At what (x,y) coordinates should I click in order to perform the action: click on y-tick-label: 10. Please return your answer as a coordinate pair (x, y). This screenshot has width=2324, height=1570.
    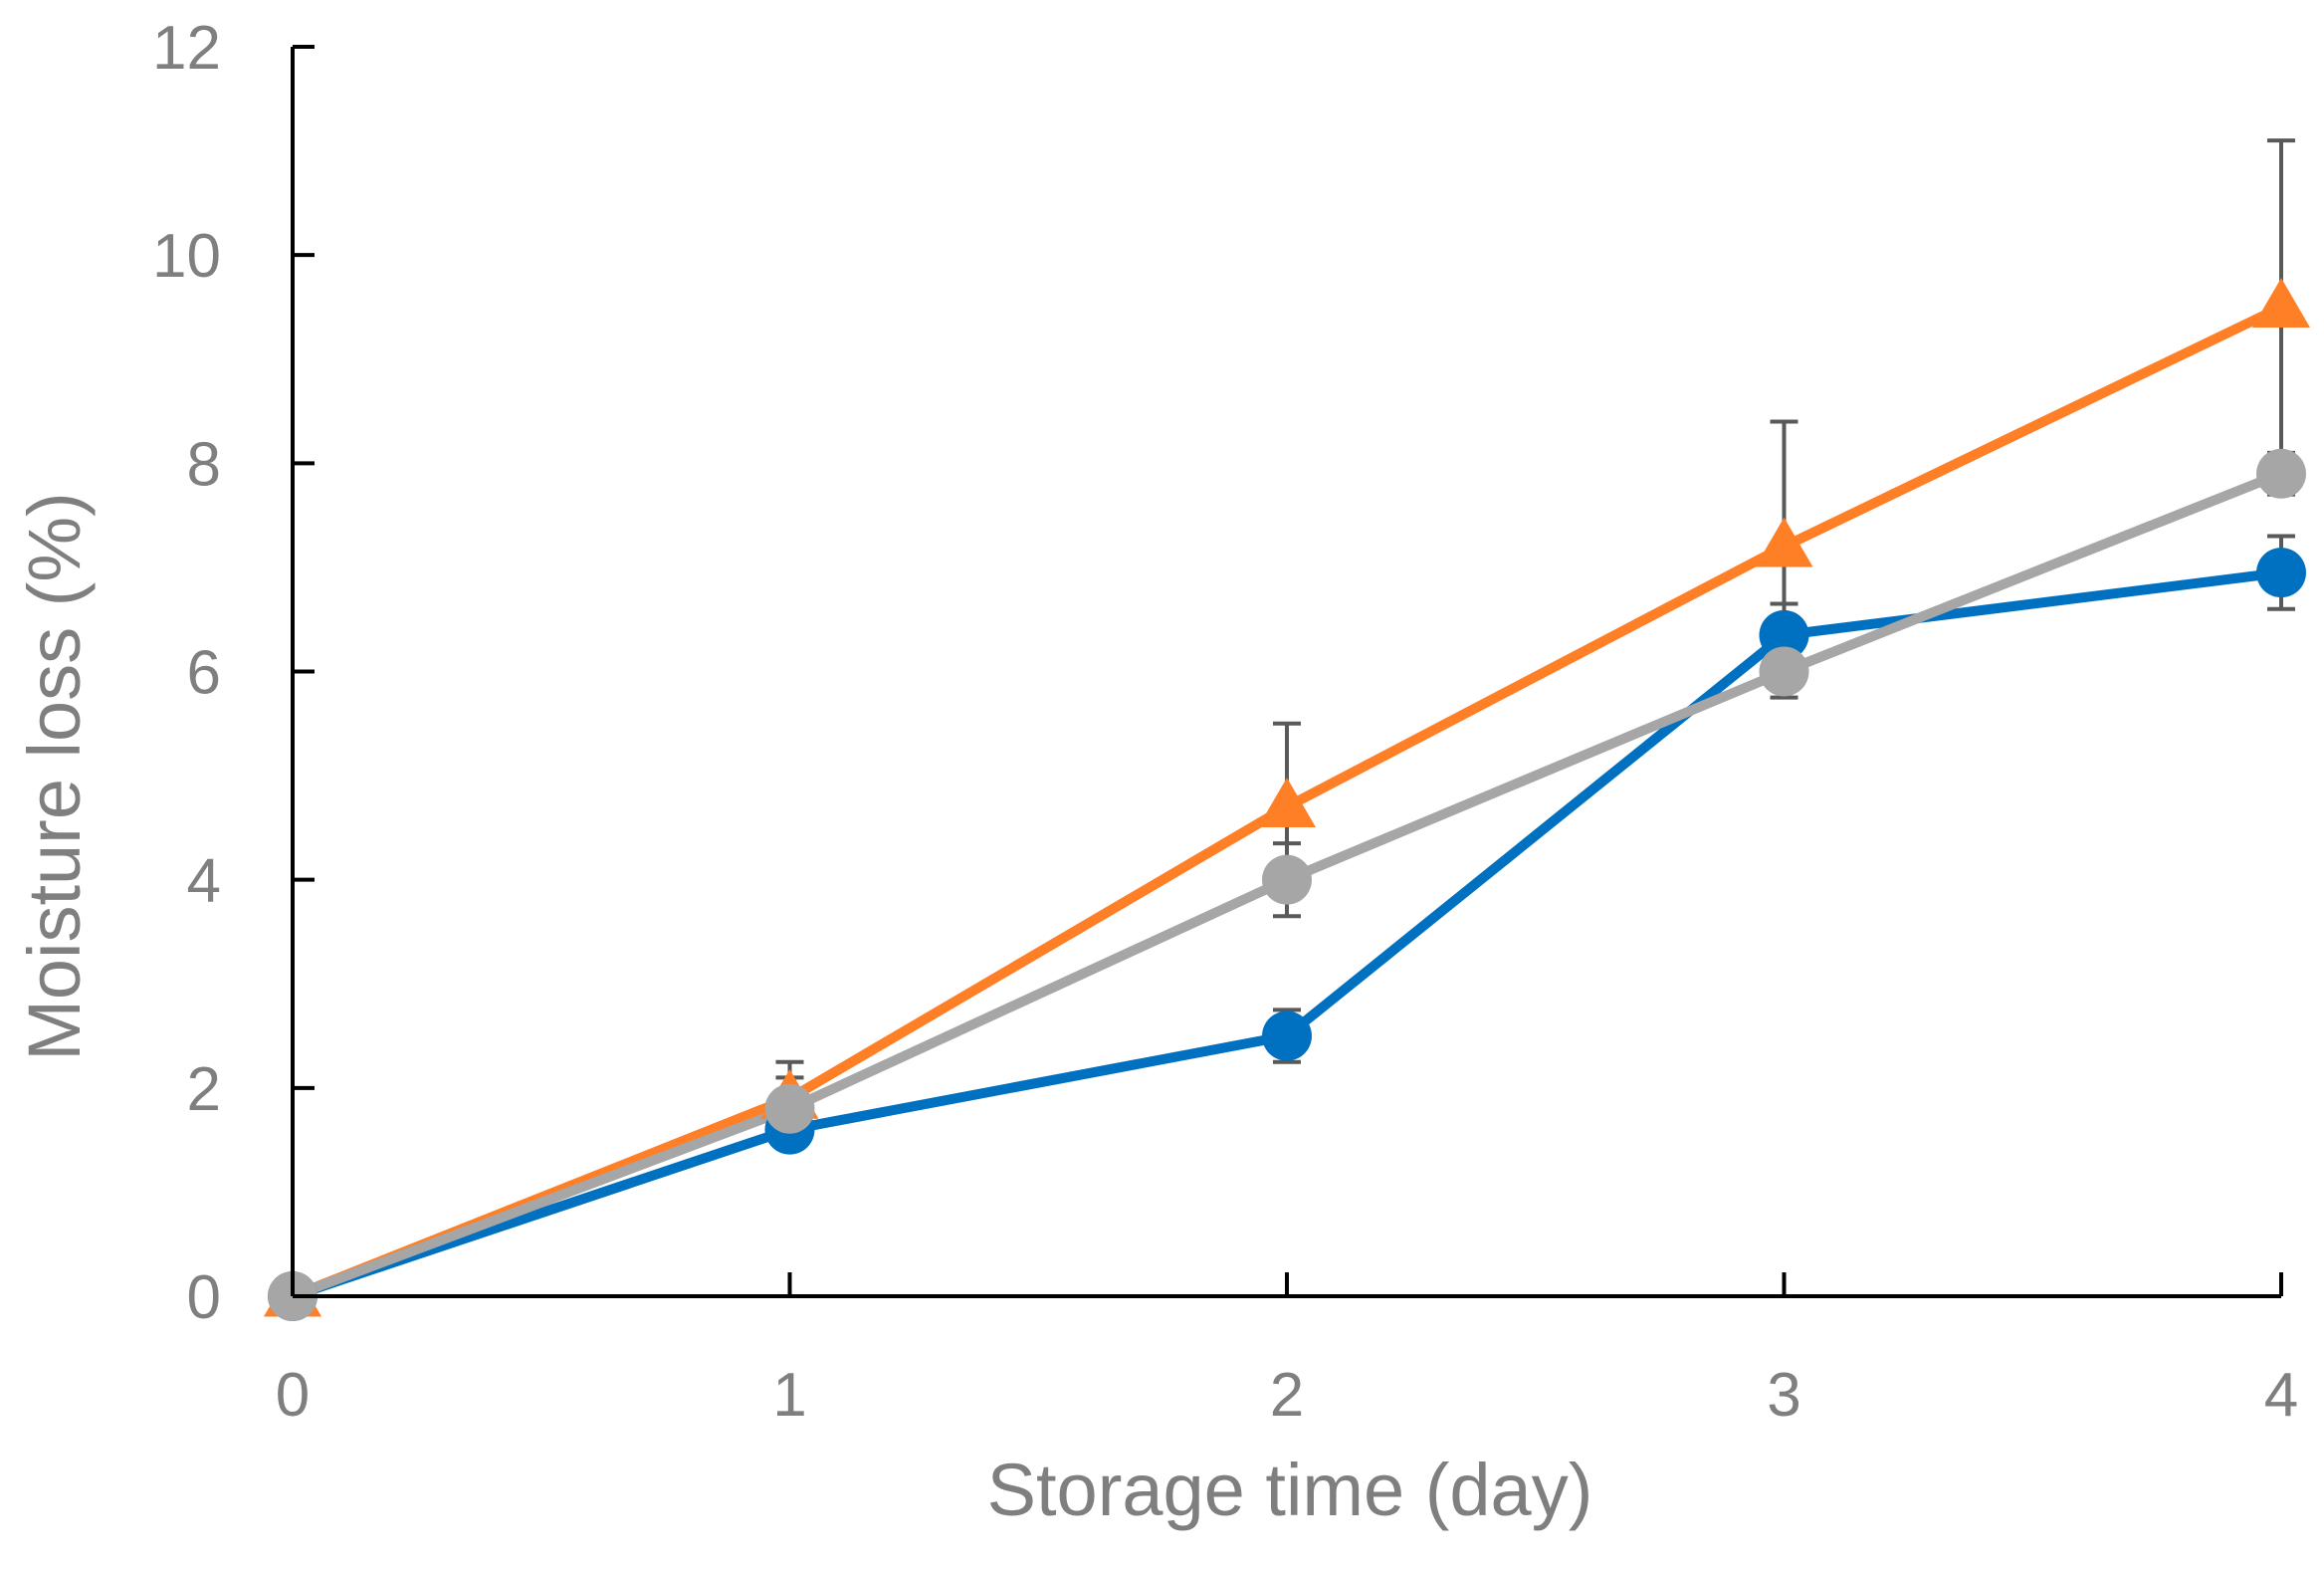
    Looking at the image, I should click on (186, 257).